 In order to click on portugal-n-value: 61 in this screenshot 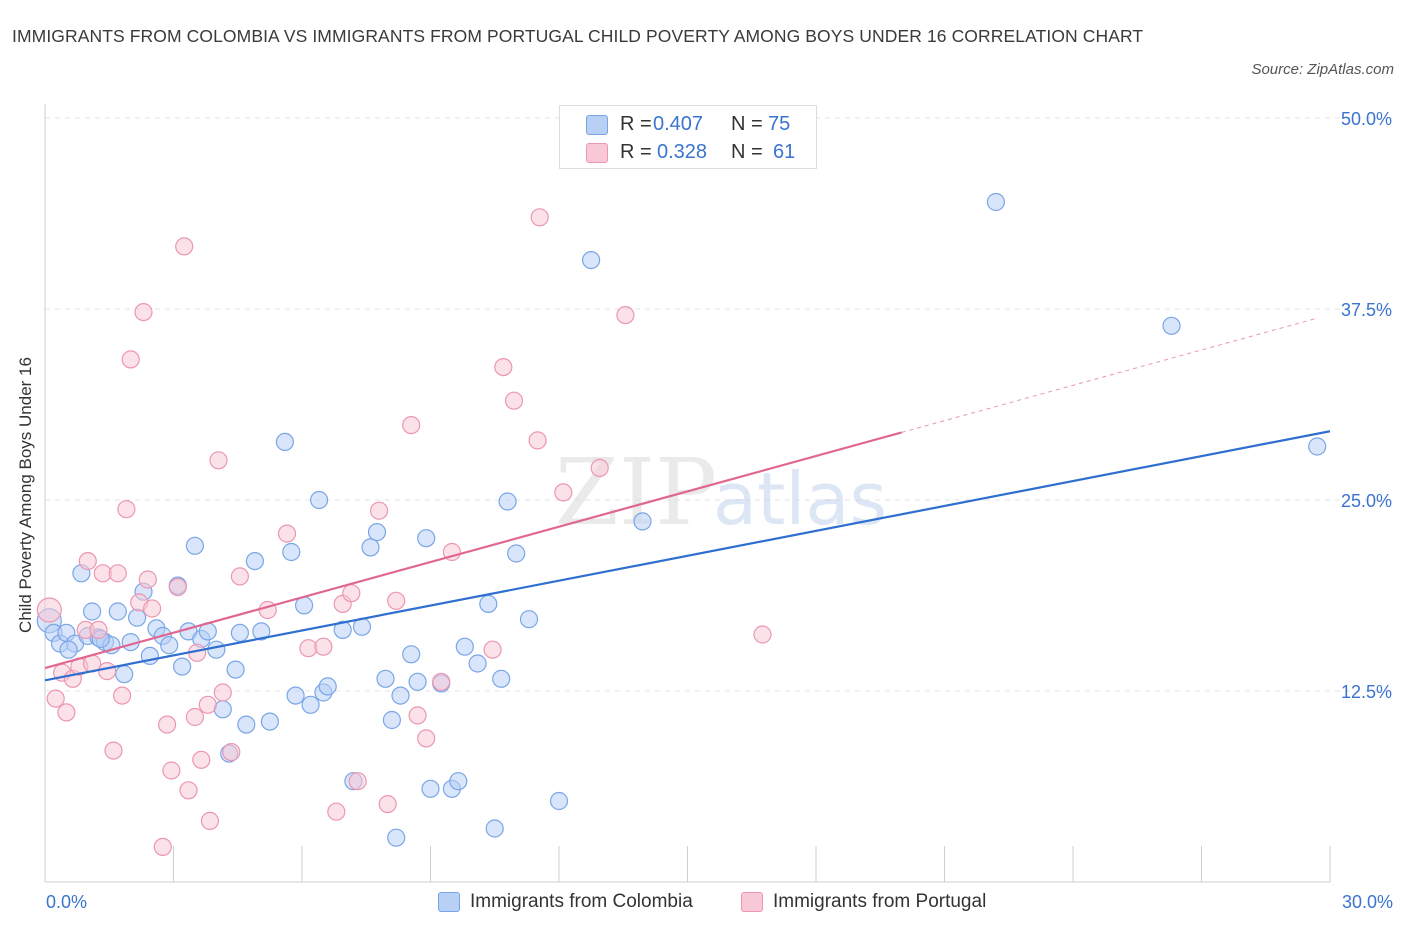, I will do `click(784, 152)`.